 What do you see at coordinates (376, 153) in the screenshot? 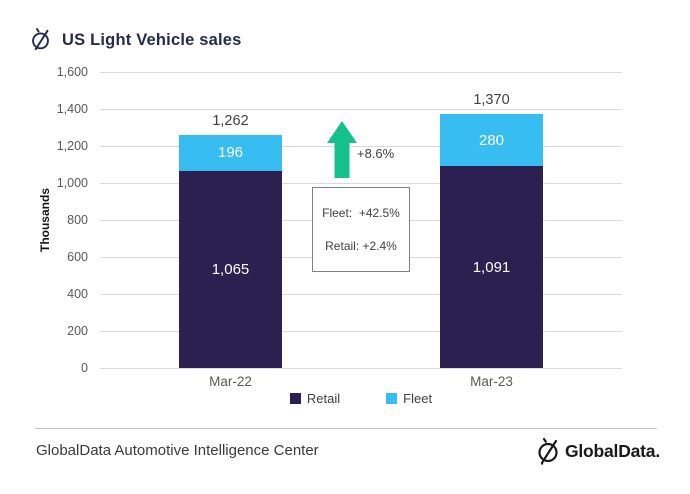
I see `growth-arrow-label: +8.6%` at bounding box center [376, 153].